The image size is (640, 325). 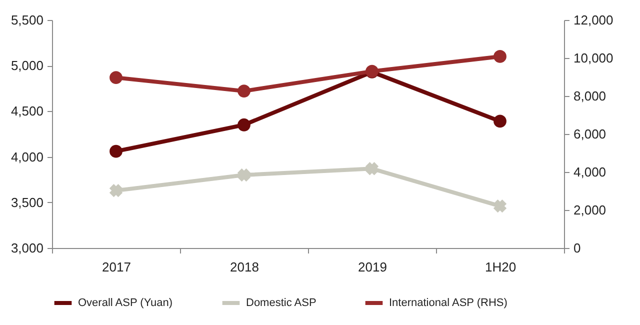 I want to click on y2-tick-label: 12,000, so click(x=594, y=20).